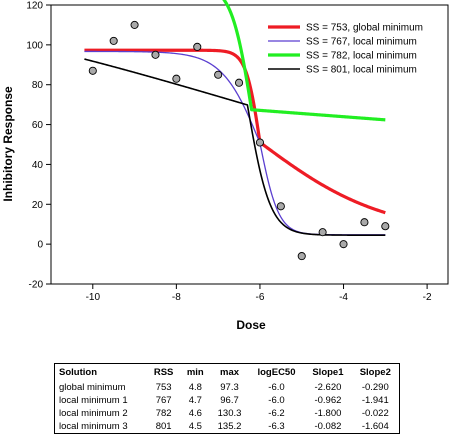  Describe the element at coordinates (276, 413) in the screenshot. I see `table-cell: -6.2` at that location.